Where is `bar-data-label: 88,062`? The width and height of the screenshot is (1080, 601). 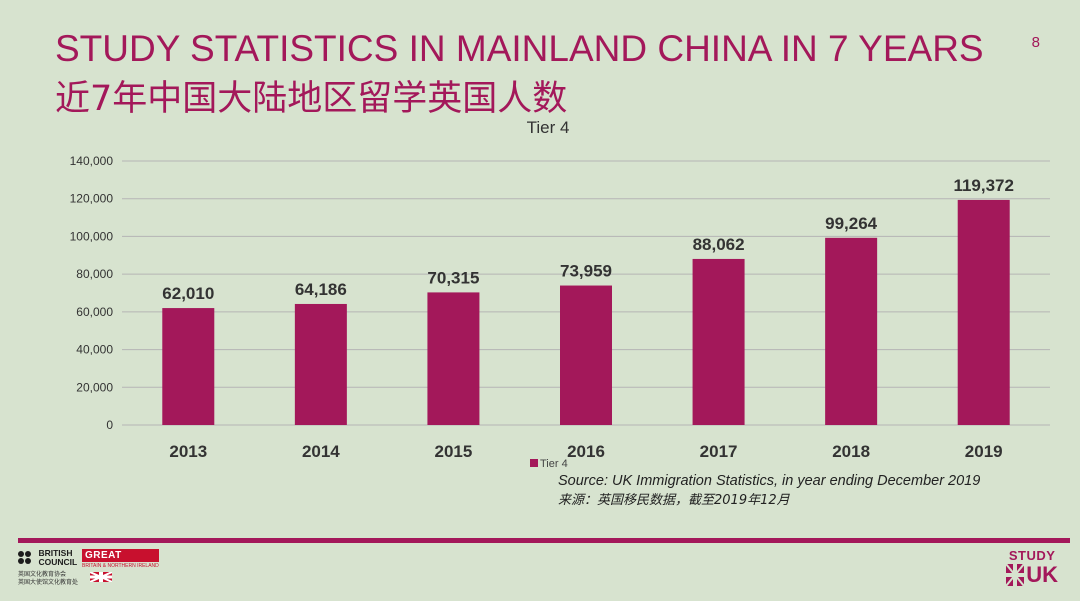
bar-data-label: 88,062 is located at coordinates (719, 244).